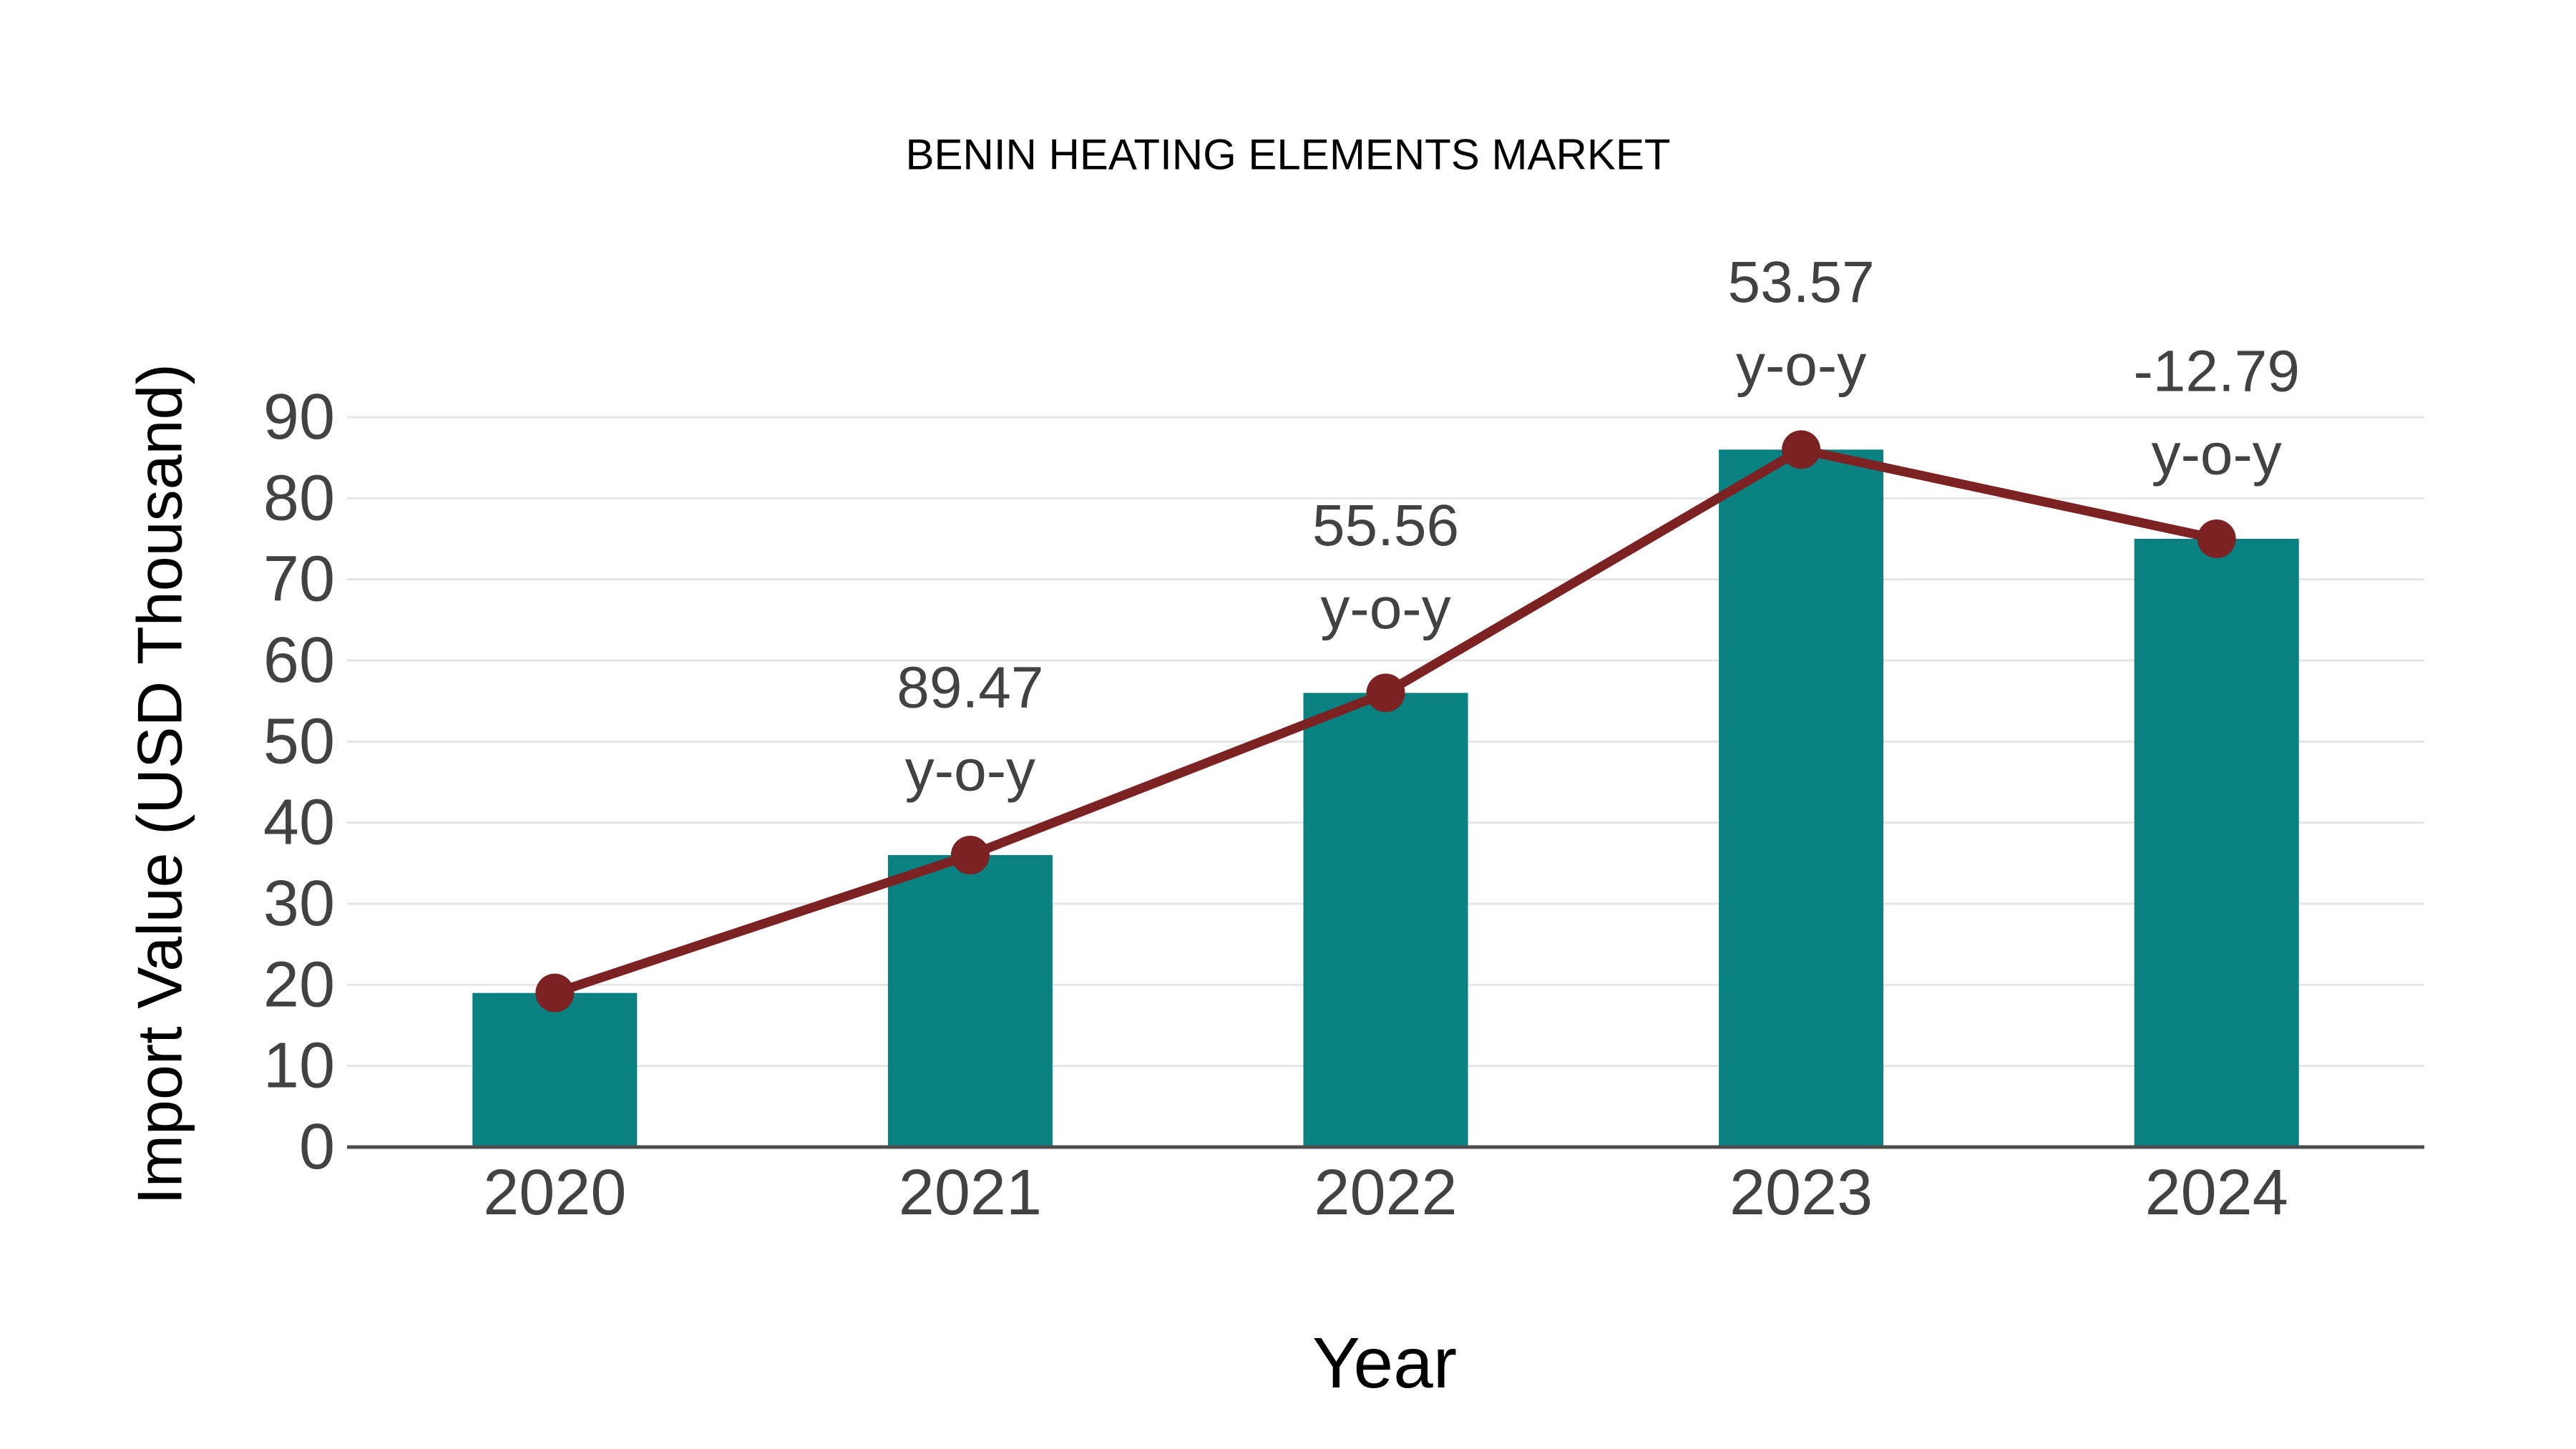  I want to click on chart-title: BENIN HEATING ELEMENTS MARKET, so click(1287, 155).